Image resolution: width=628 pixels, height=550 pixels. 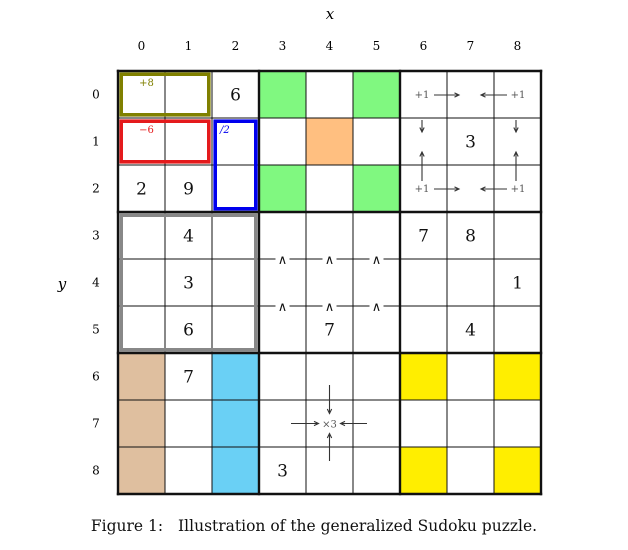 I want to click on column-labels: 0 1 2 3 4 5 6 7 8, so click(x=330, y=46).